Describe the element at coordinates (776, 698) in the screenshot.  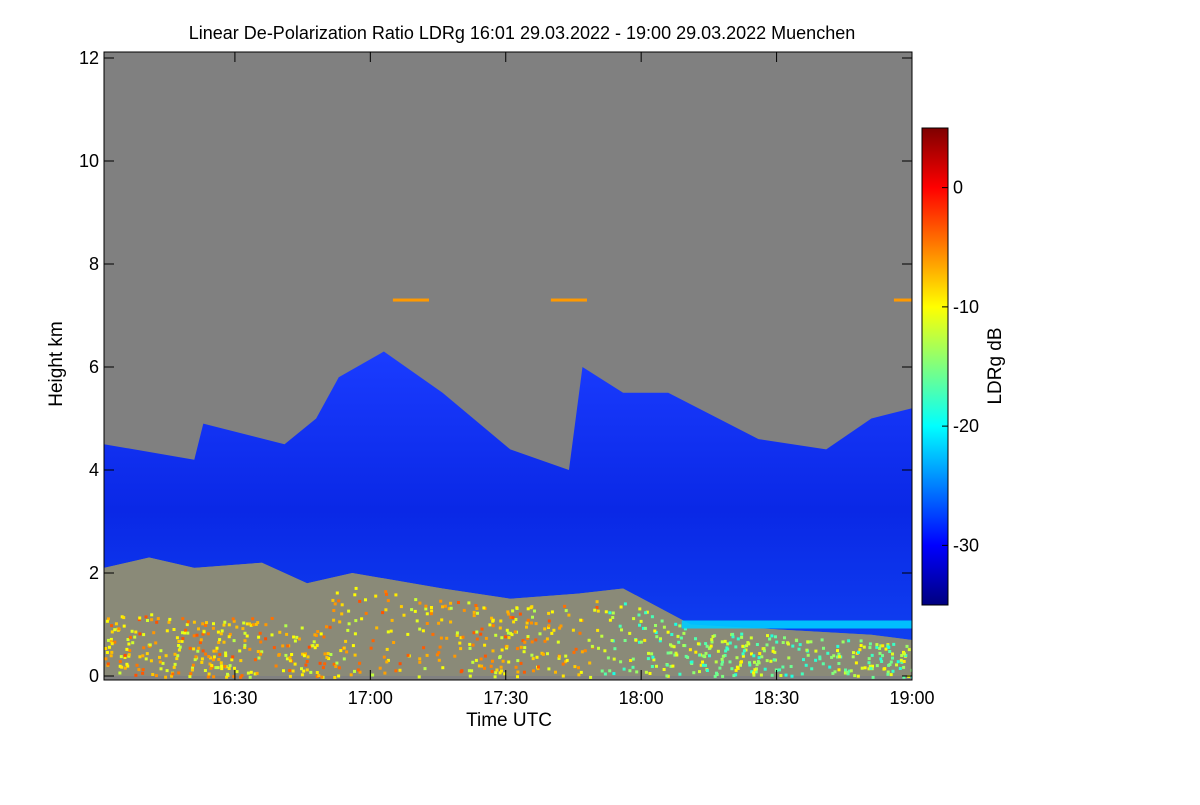
I see `x-tick-label: 18:30` at that location.